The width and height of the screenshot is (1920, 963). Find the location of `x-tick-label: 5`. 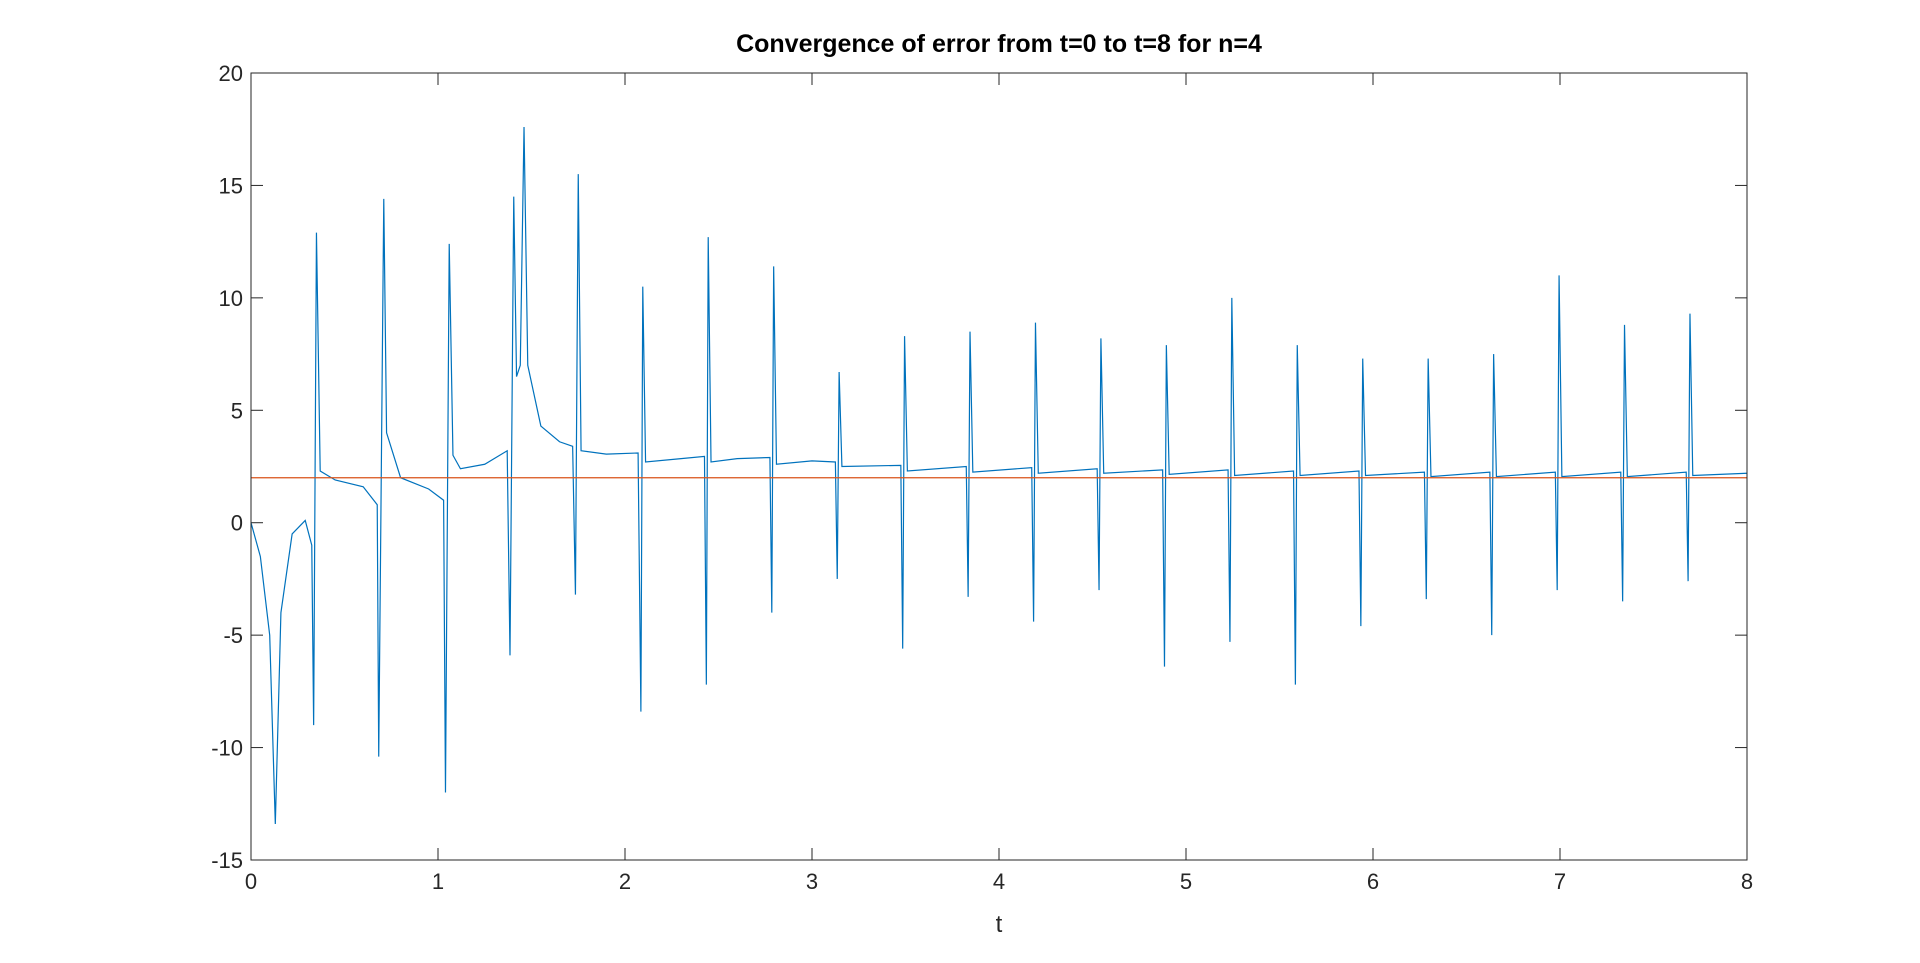

x-tick-label: 5 is located at coordinates (1186, 881).